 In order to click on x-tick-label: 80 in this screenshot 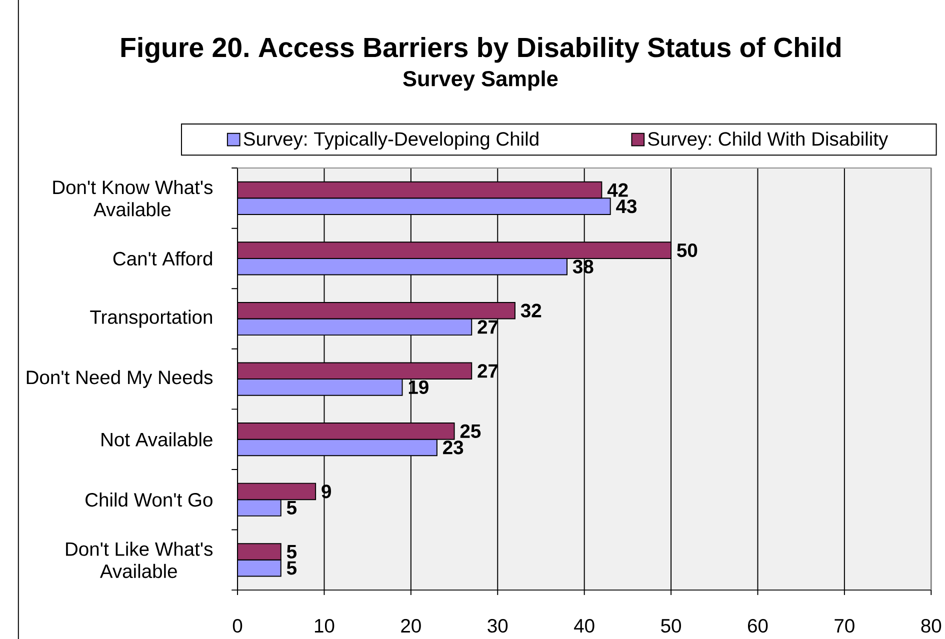, I will do `click(931, 625)`.